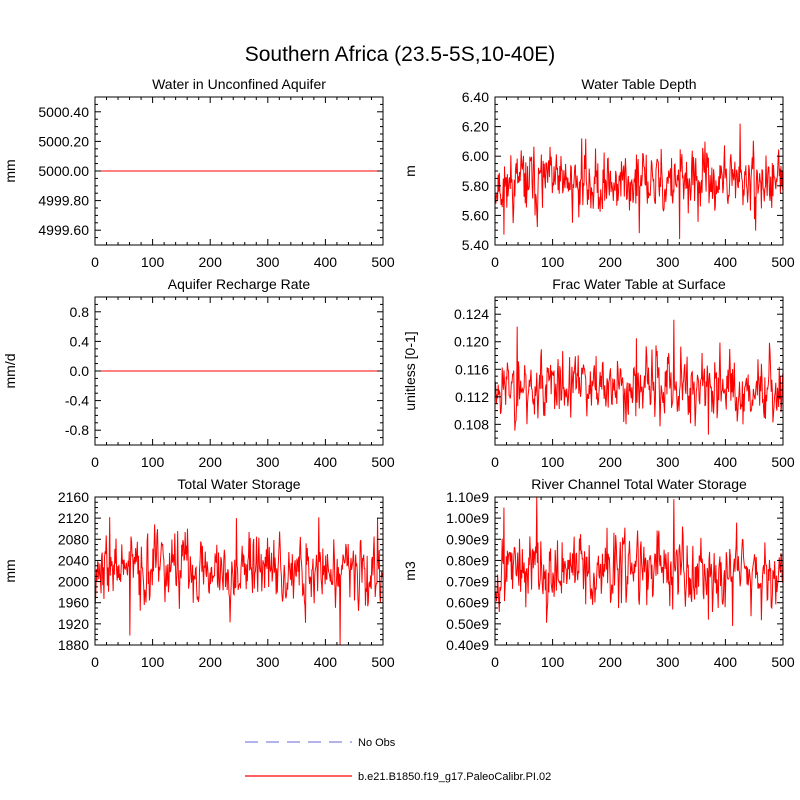 This screenshot has width=800, height=800. I want to click on legend-model-label: b.e21.B1850.f19_g17.PaleoCalibr.PI.02, so click(454, 777).